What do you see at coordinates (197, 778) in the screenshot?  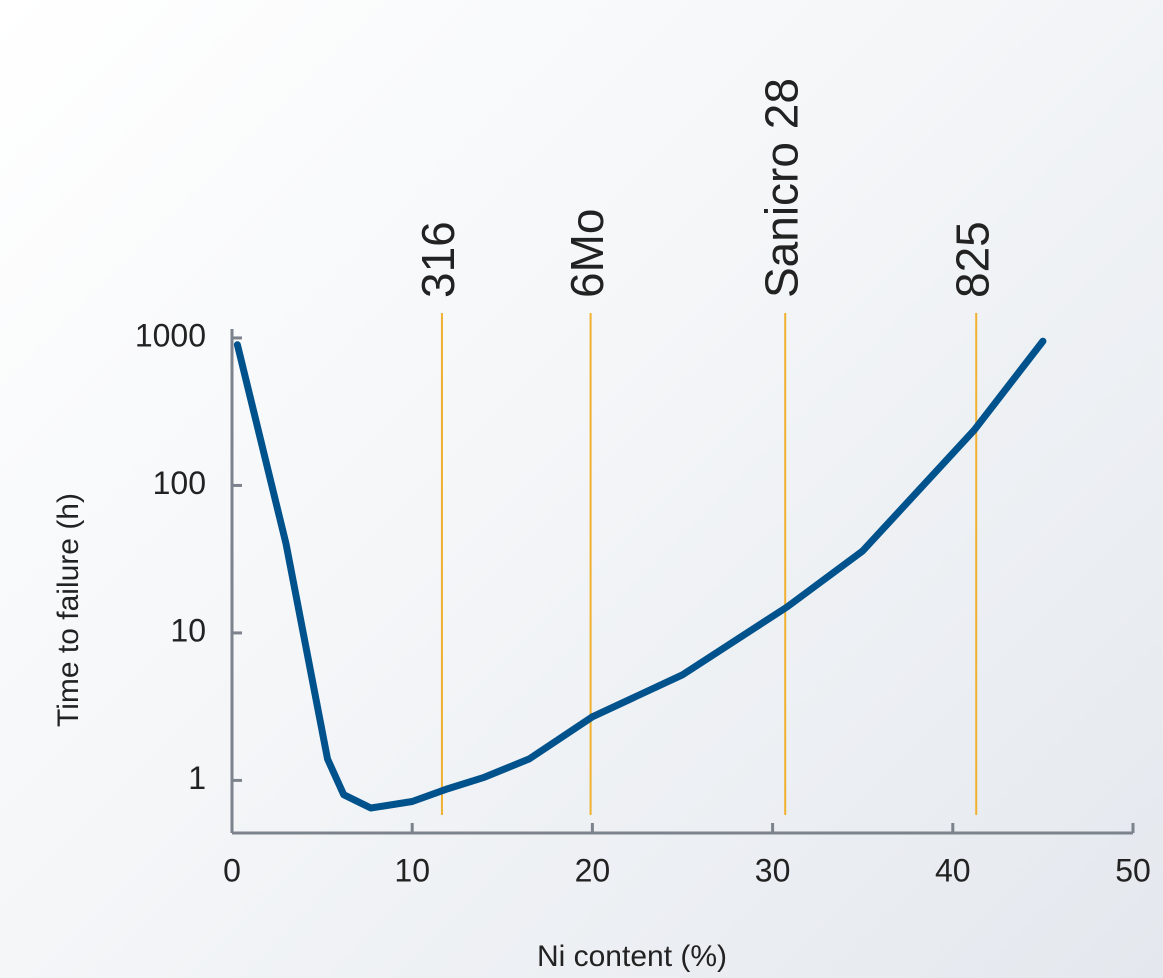 I see `y-tick-label: 1` at bounding box center [197, 778].